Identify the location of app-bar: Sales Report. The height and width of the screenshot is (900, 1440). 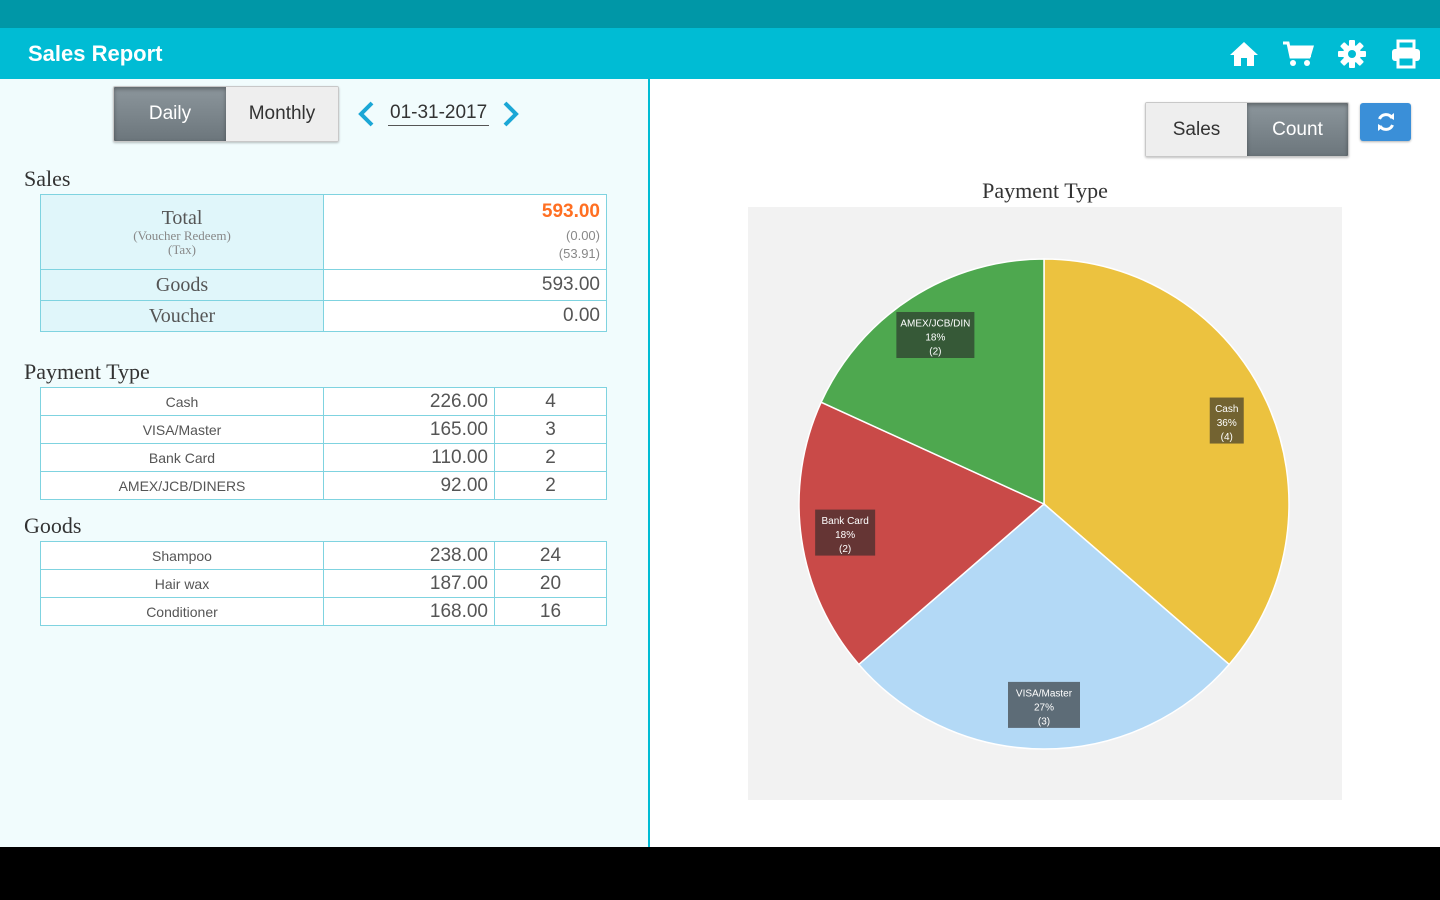
(720, 53).